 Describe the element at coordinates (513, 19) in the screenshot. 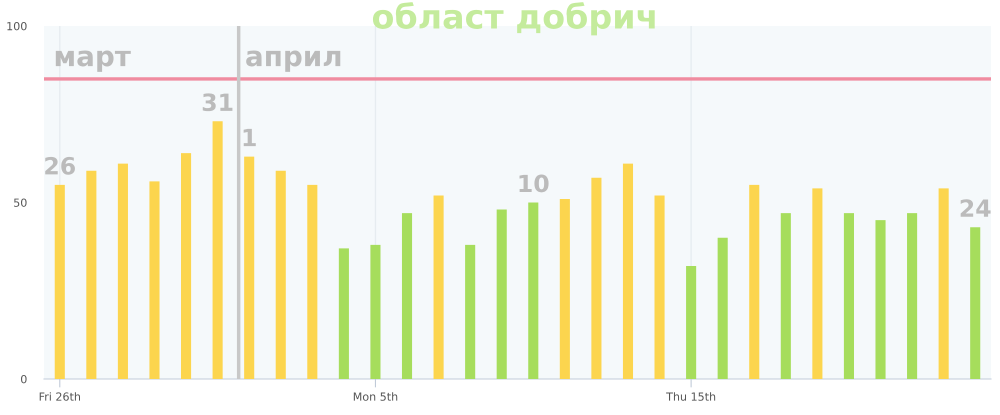

I see `chart-title: област добрич` at that location.